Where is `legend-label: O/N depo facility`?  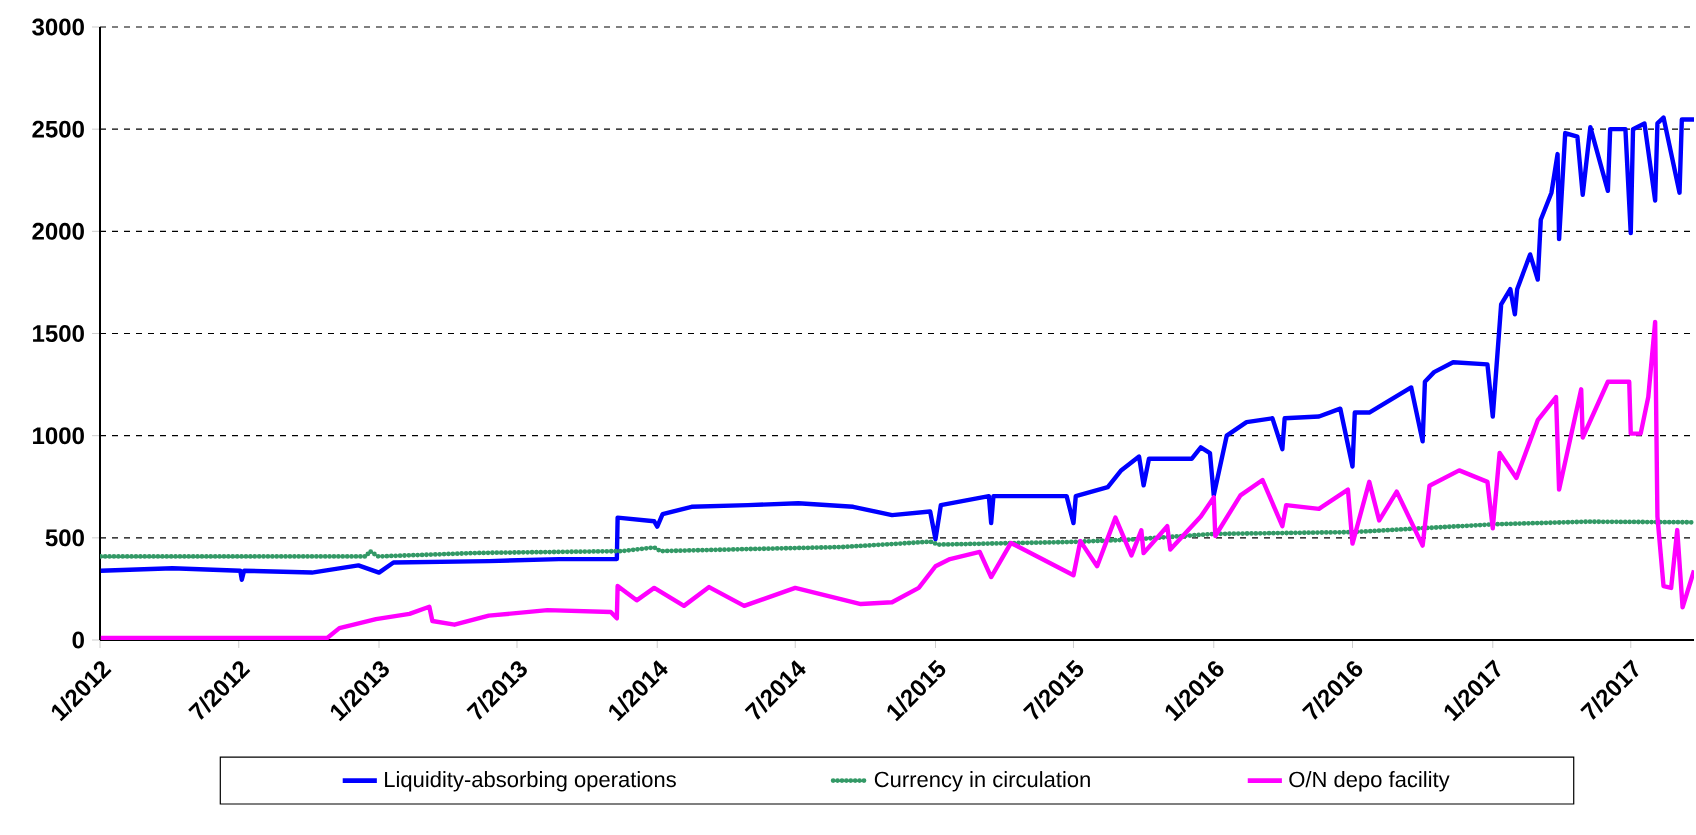 legend-label: O/N depo facility is located at coordinates (1369, 781).